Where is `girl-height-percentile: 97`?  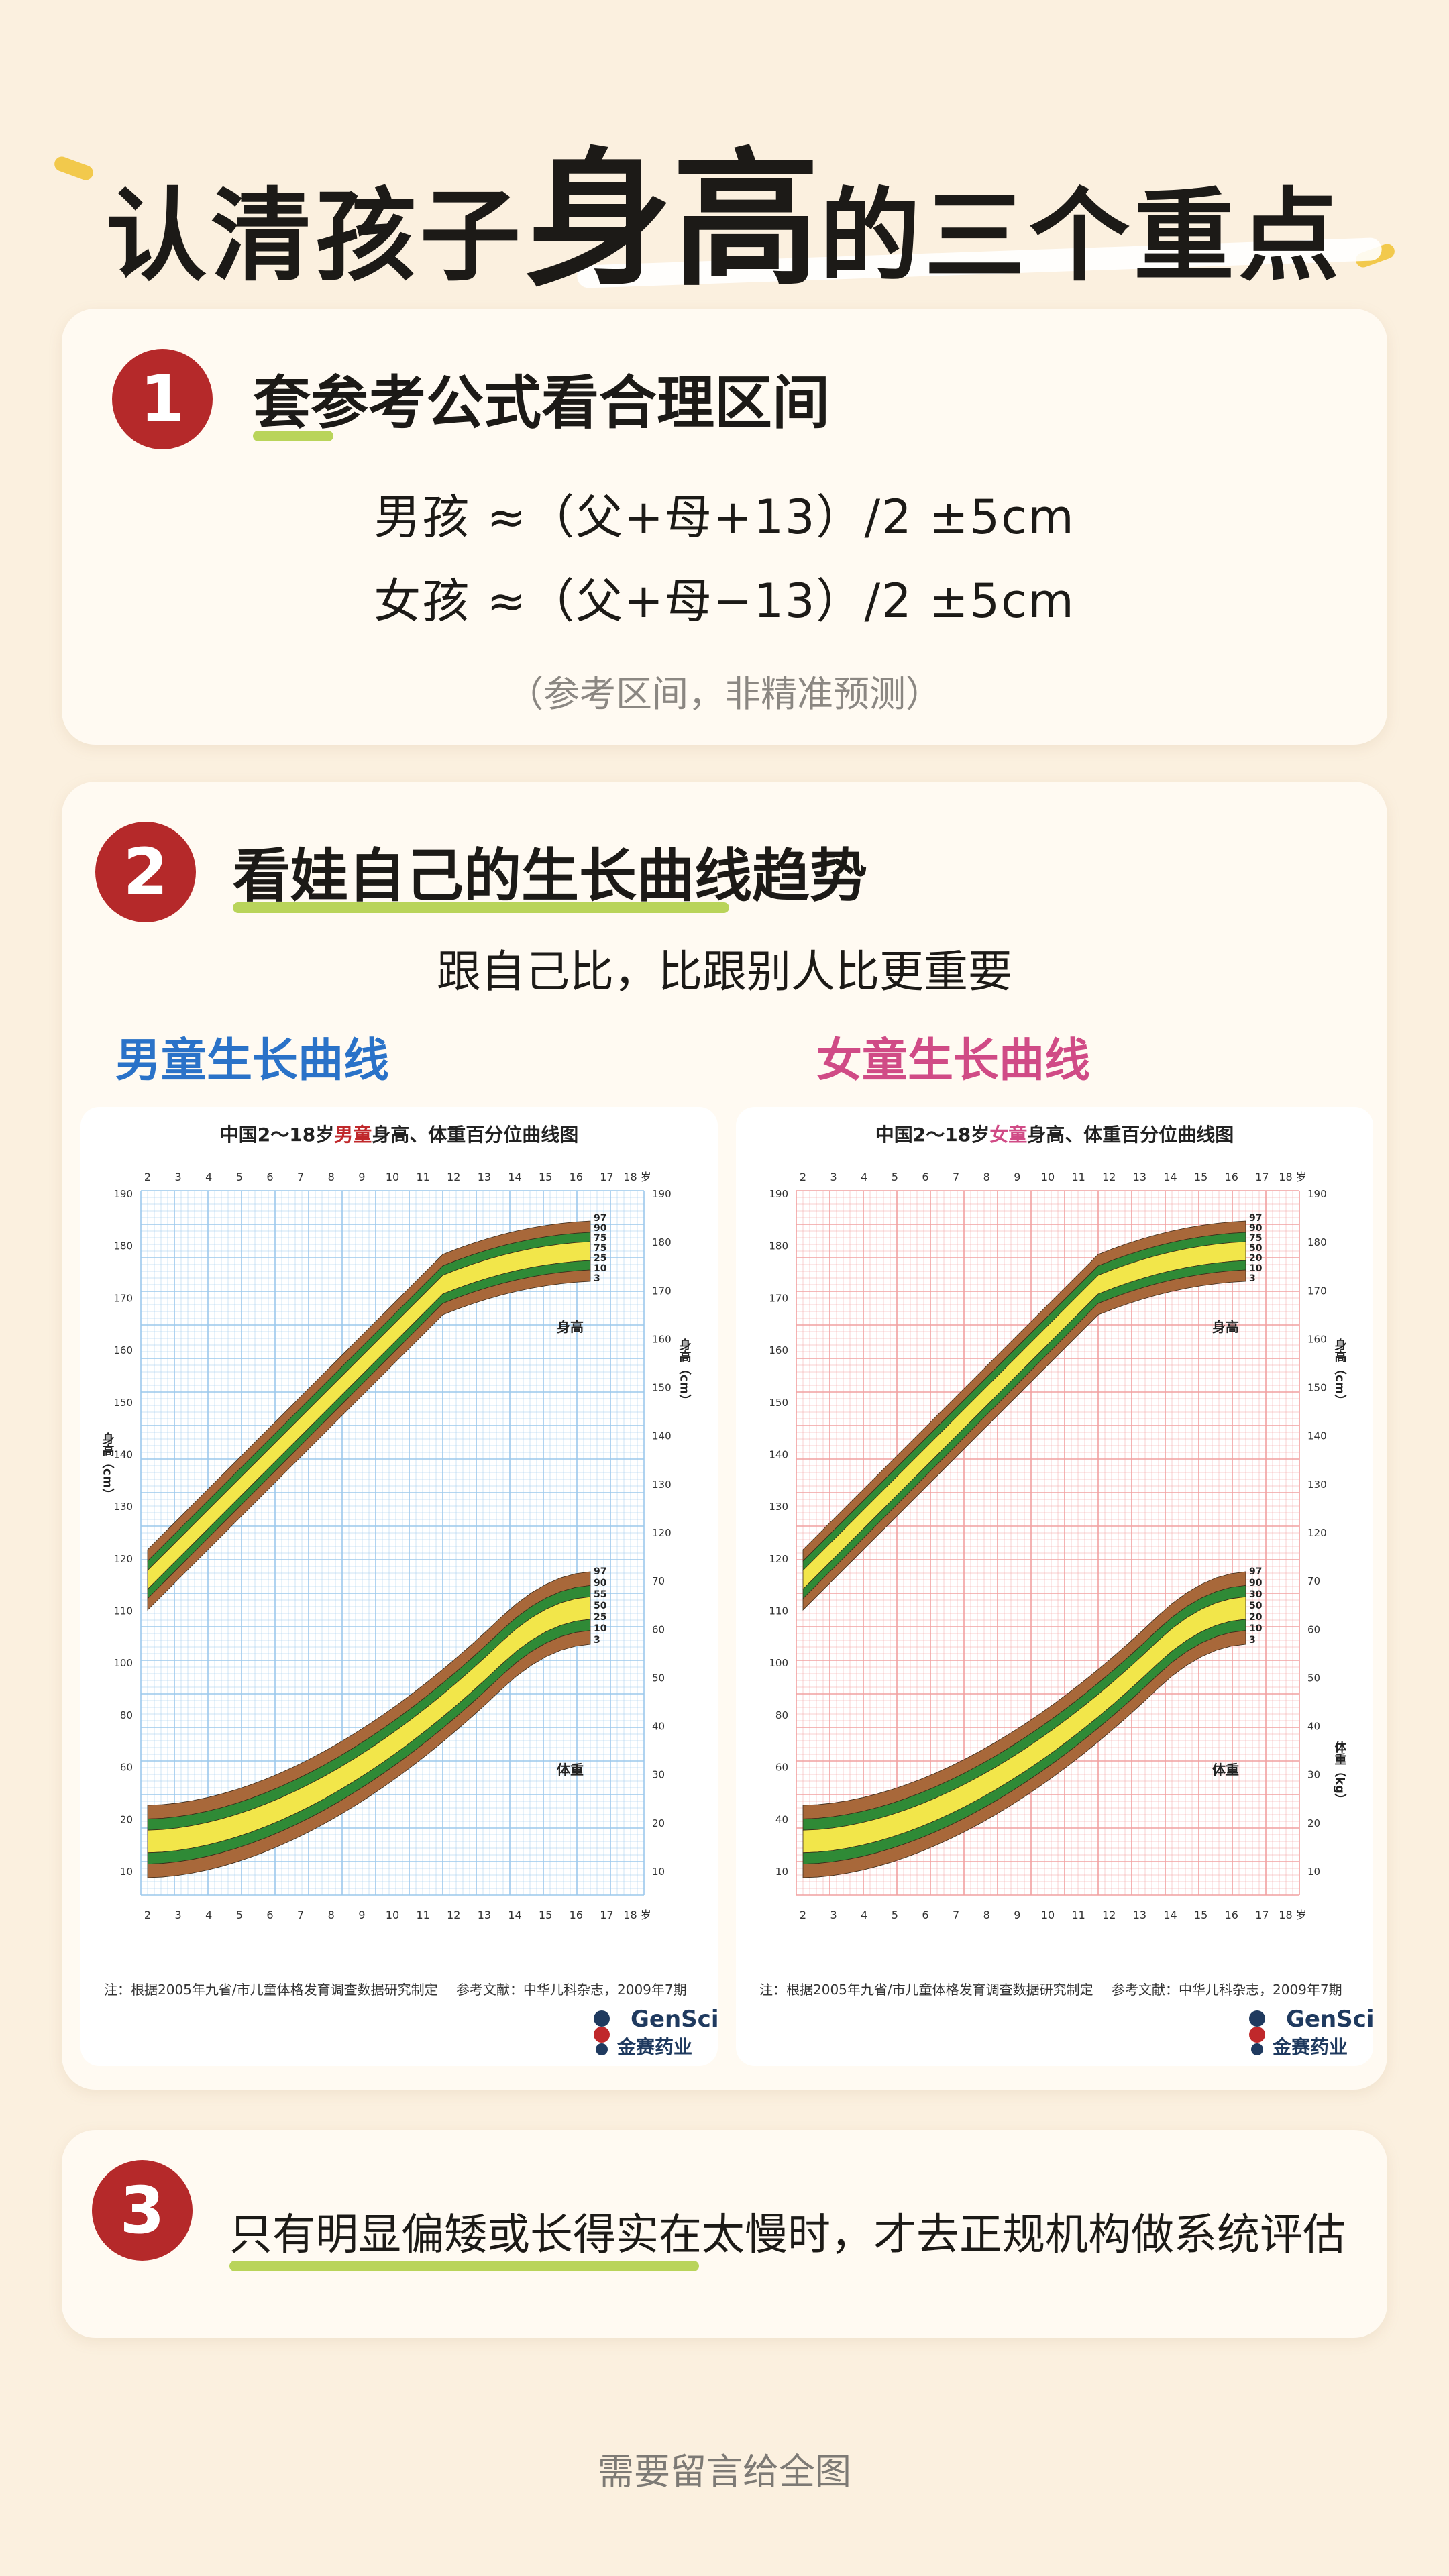 girl-height-percentile: 97 is located at coordinates (1255, 1218).